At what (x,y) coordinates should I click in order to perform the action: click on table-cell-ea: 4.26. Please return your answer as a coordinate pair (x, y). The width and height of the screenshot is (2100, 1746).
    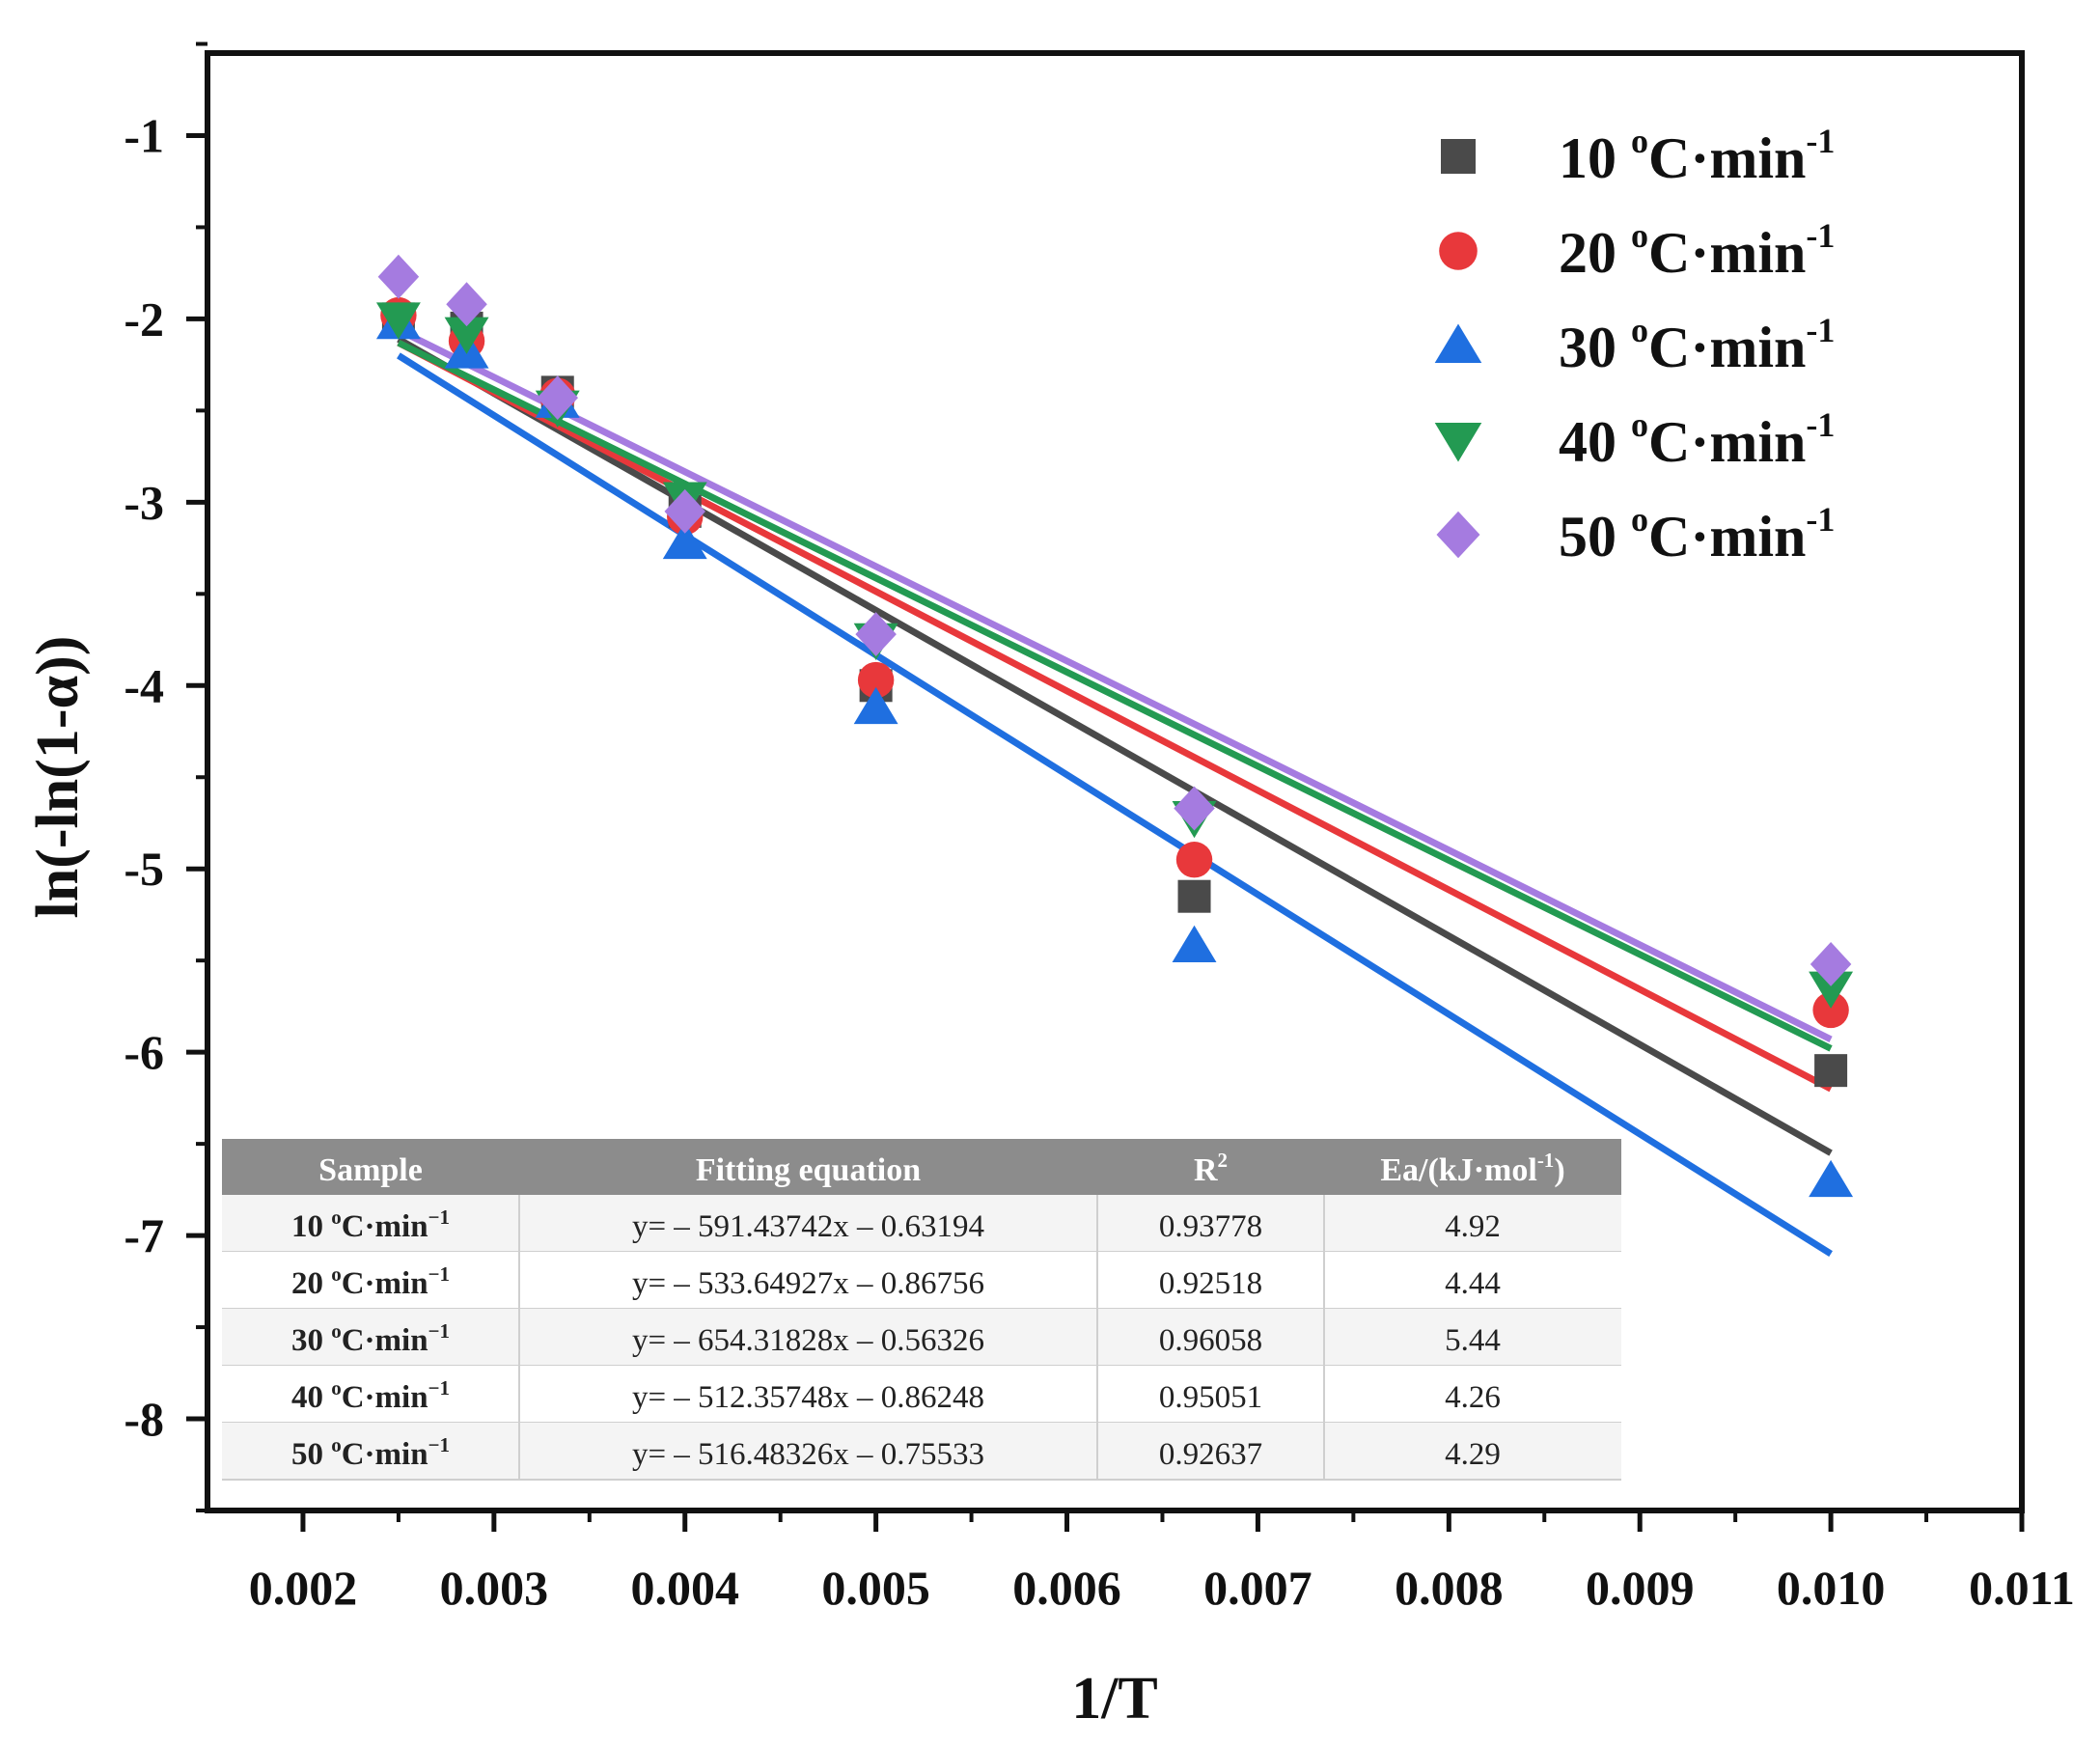
    Looking at the image, I should click on (1473, 1398).